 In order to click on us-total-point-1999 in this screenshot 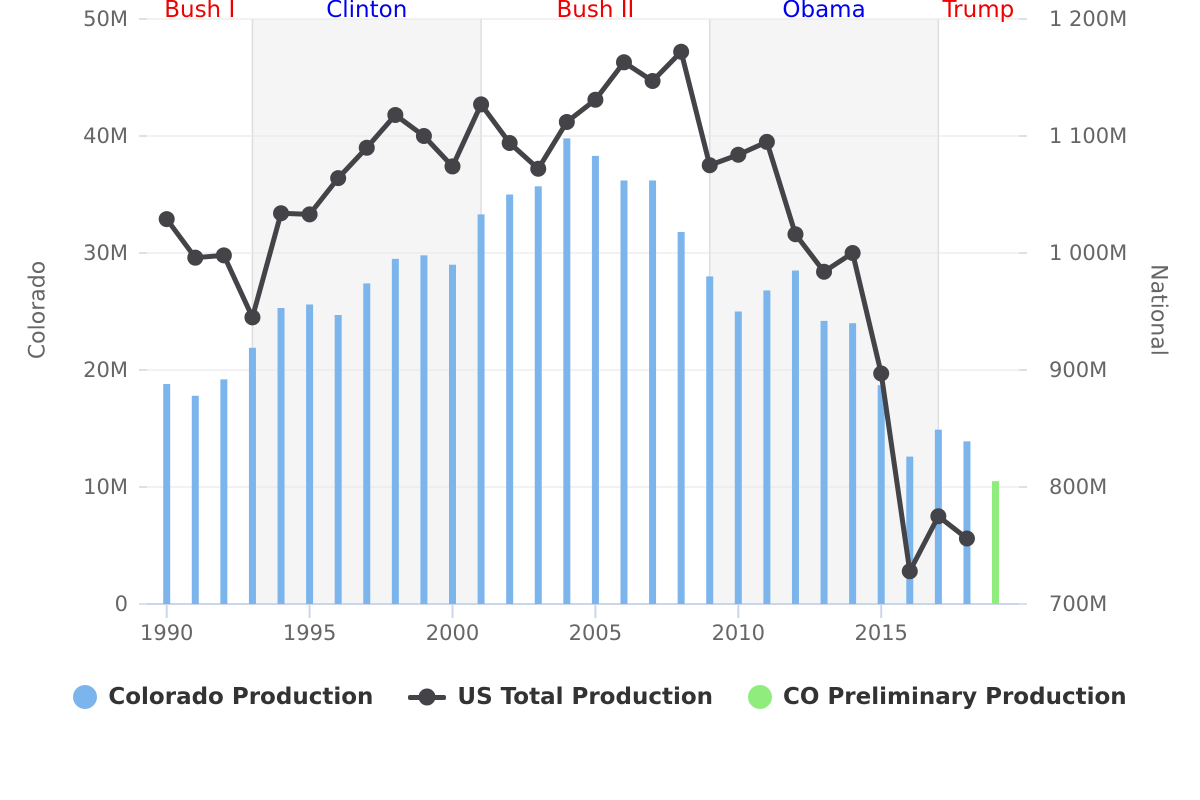, I will do `click(423, 136)`.